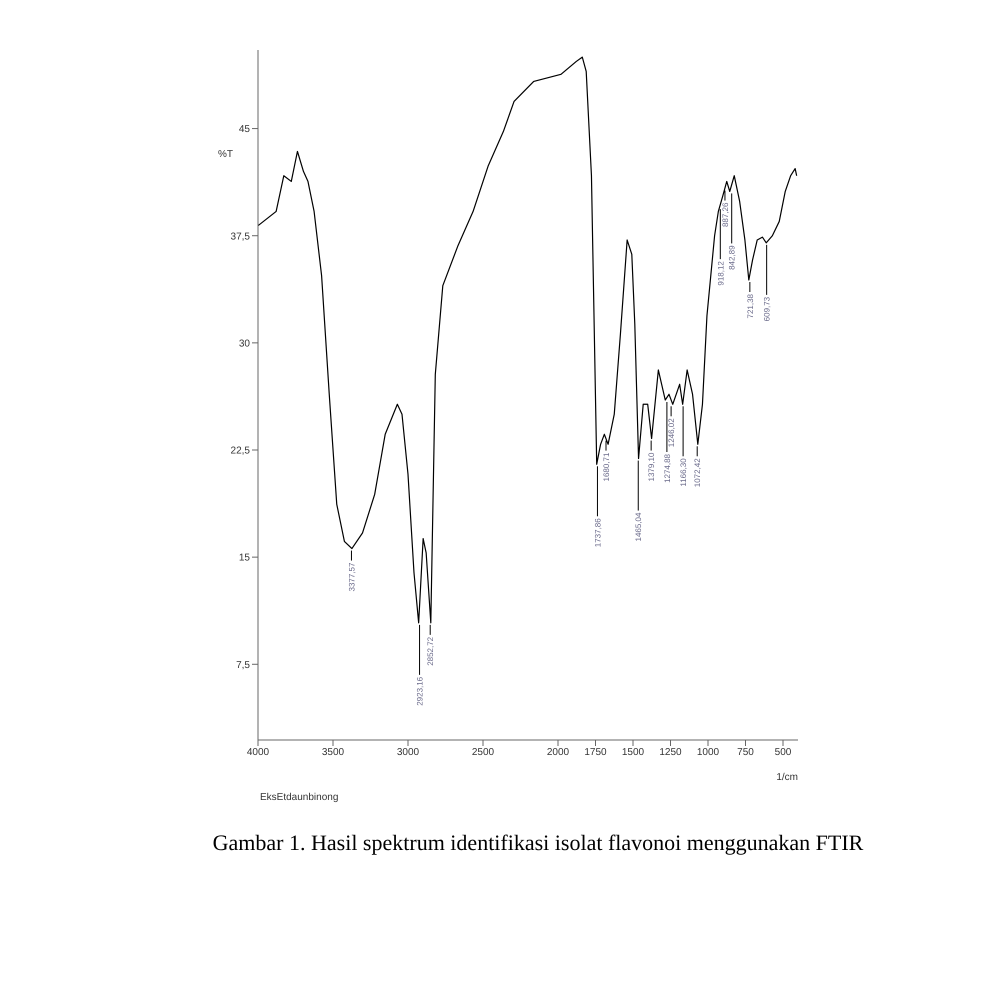 The height and width of the screenshot is (1000, 1000). Describe the element at coordinates (745, 752) in the screenshot. I see `x-tick-label: 750` at that location.